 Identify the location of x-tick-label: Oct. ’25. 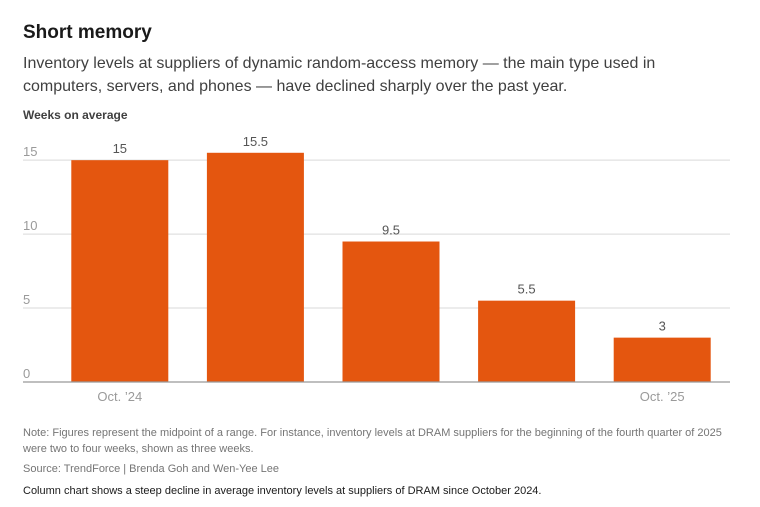
(662, 396).